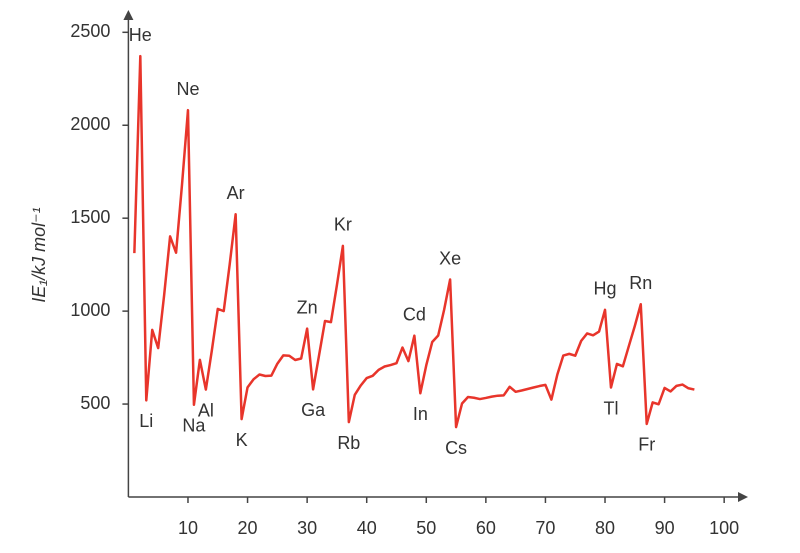 This screenshot has width=800, height=553. I want to click on x-tick-label: 10, so click(188, 528).